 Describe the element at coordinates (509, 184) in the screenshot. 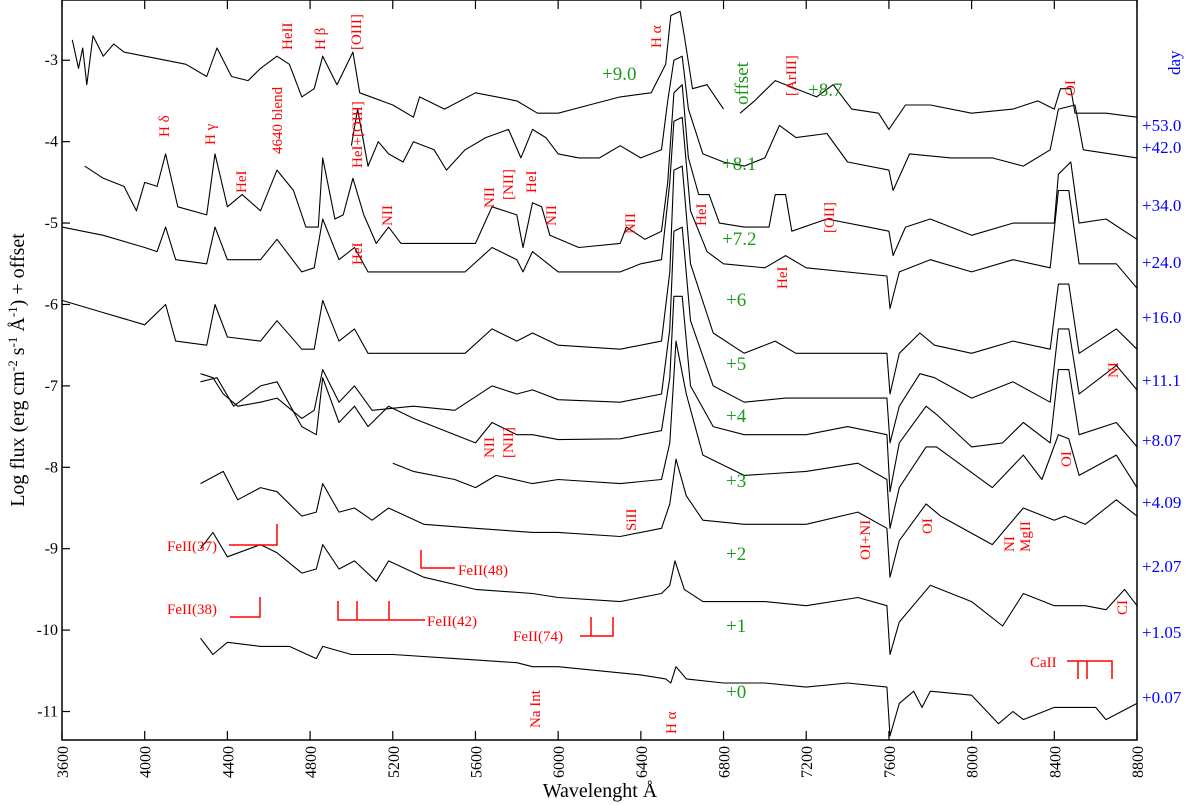

I see `annotation: [NII]` at that location.